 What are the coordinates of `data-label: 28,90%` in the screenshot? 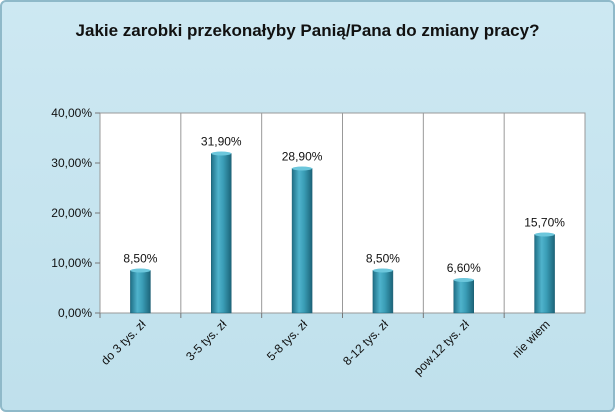 It's located at (302, 157).